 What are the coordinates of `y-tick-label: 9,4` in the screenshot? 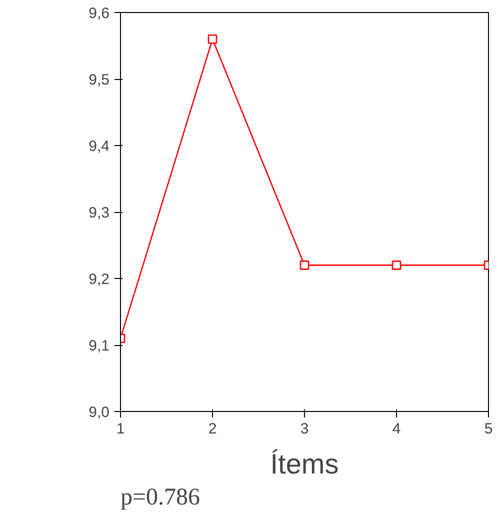 It's located at (99, 146).